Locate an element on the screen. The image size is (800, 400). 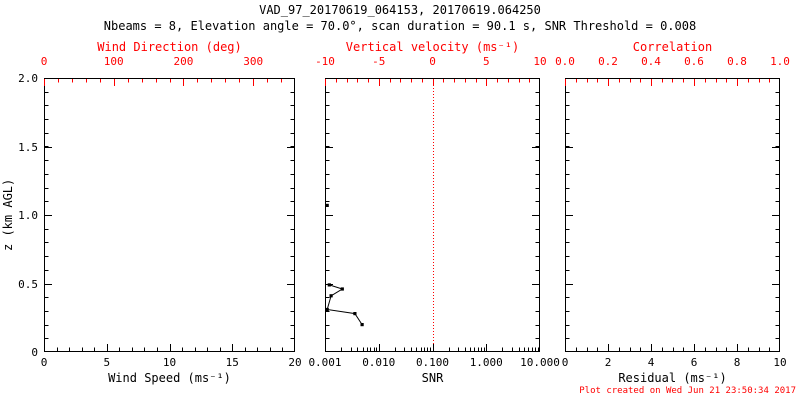
axis-tick-label: 2 is located at coordinates (608, 362).